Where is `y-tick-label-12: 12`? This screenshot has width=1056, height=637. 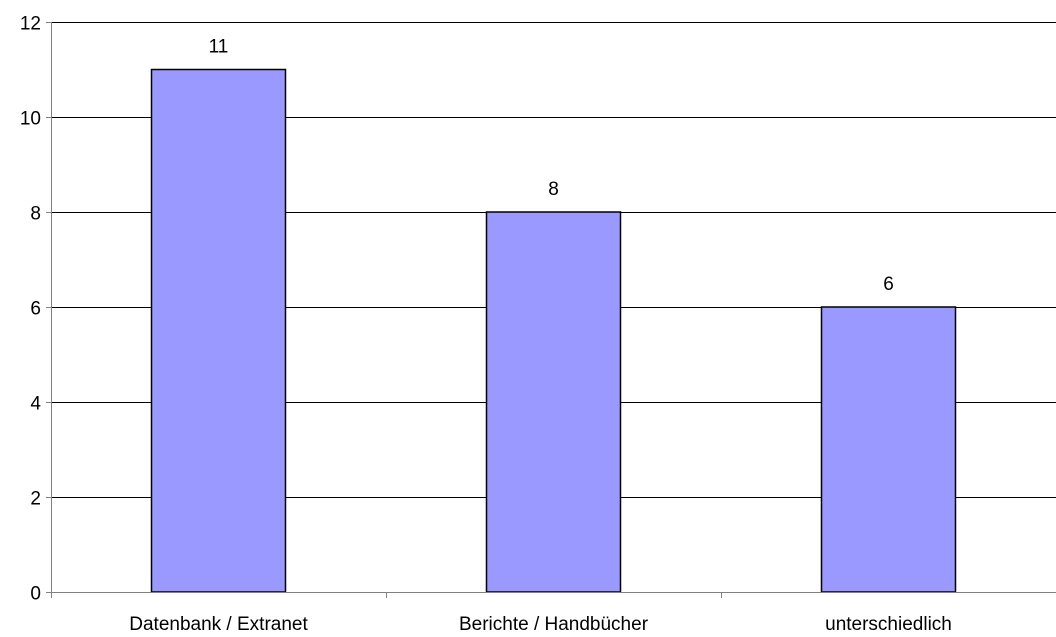
y-tick-label-12: 12 is located at coordinates (30, 24).